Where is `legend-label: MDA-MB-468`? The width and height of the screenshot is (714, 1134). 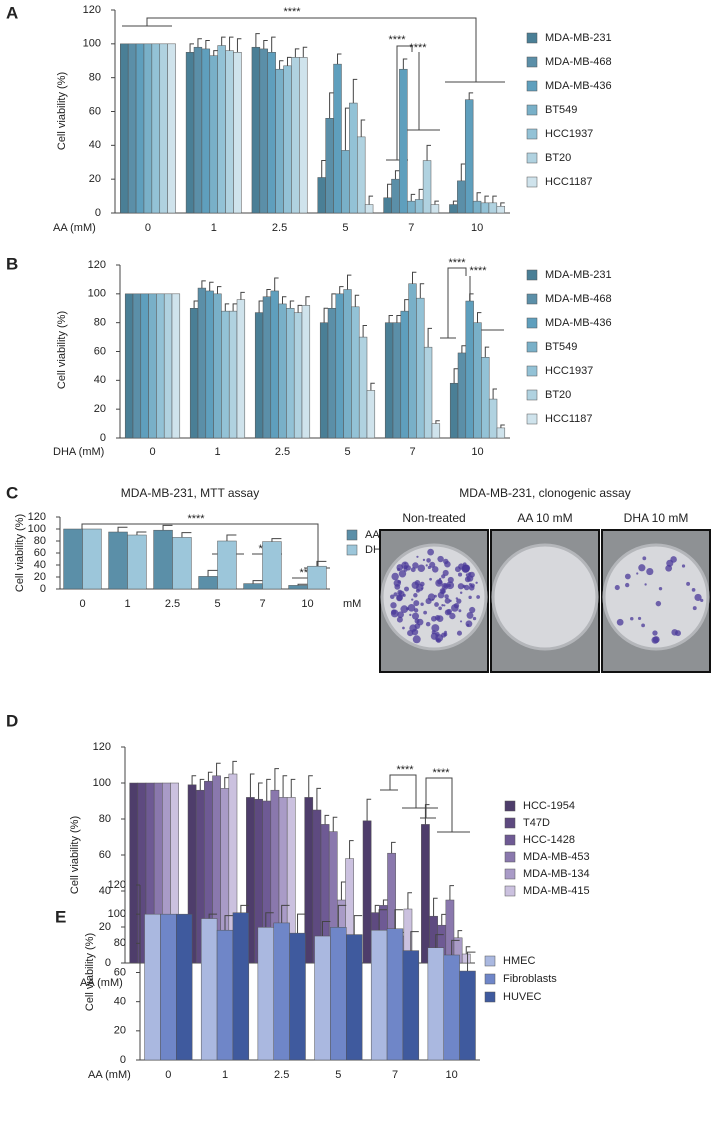
legend-label: MDA-MB-468 is located at coordinates (578, 62).